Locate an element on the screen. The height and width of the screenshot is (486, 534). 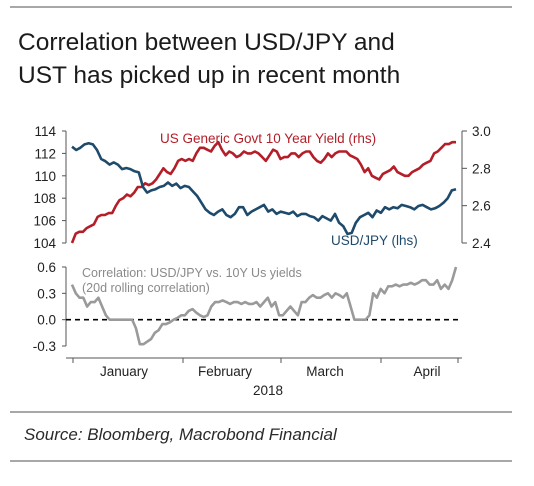
correlation-line is located at coordinates (264, 306).